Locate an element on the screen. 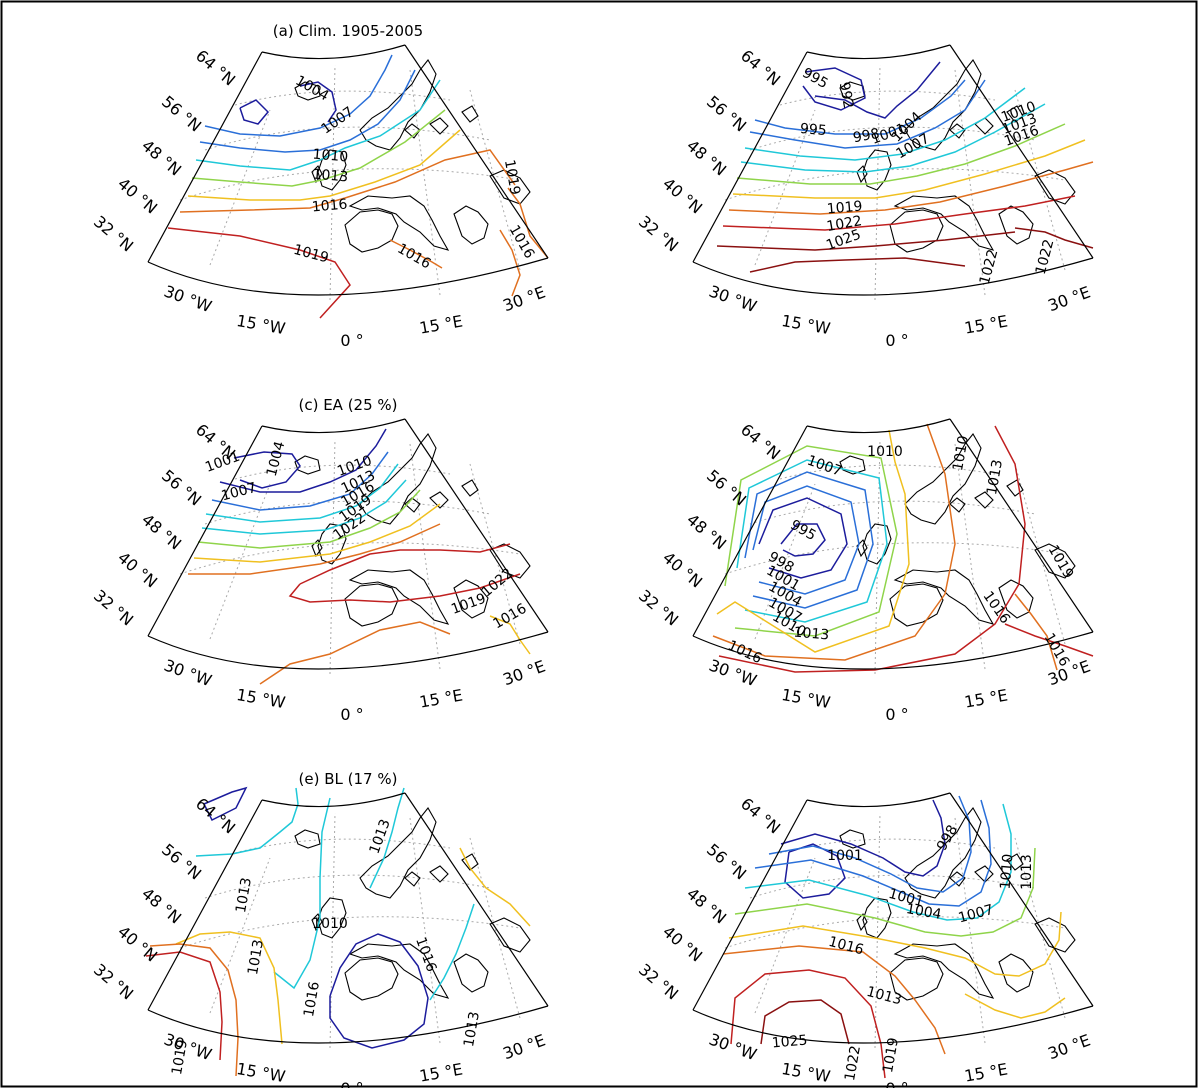 Image resolution: width=1198 pixels, height=1088 pixels. isobar-label: 1025 is located at coordinates (789, 1041).